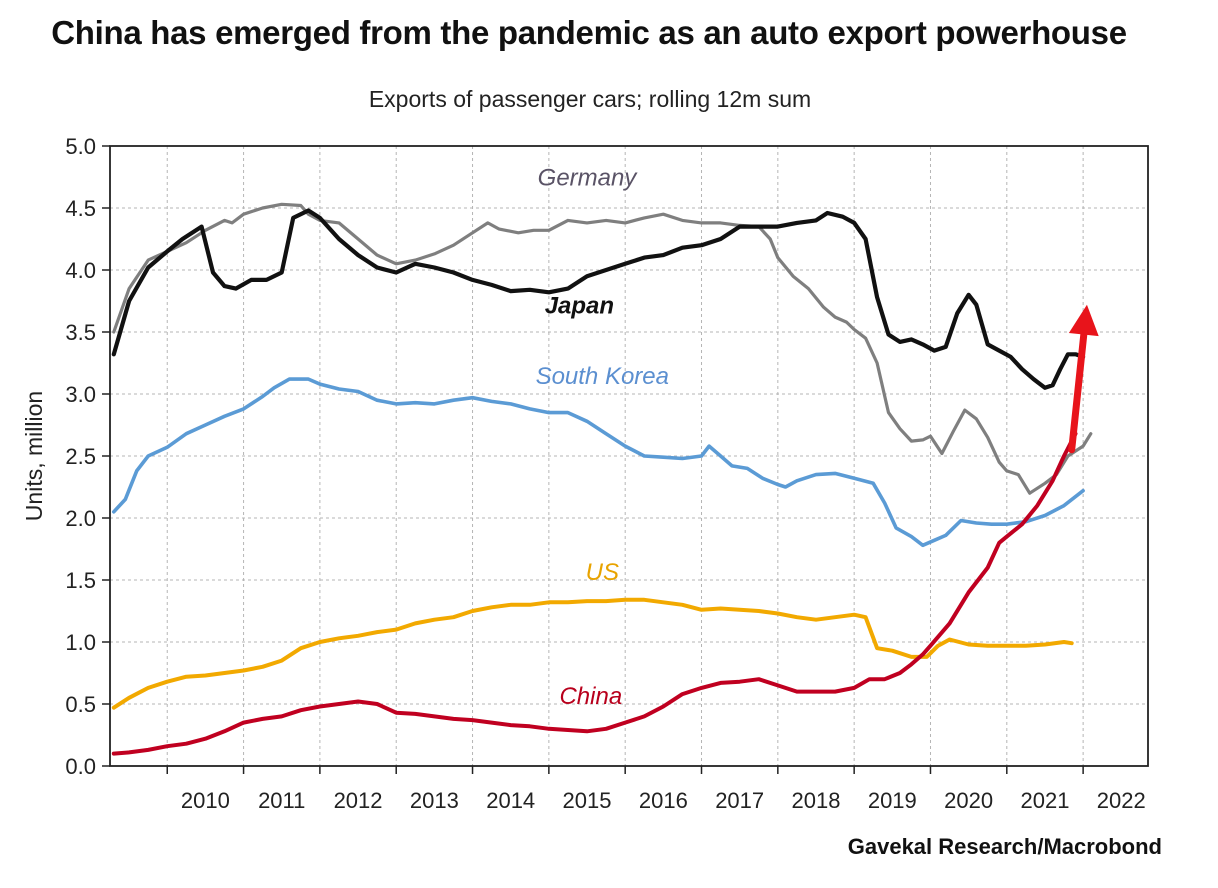 The width and height of the screenshot is (1218, 888). I want to click on series-label-china: China, so click(590, 696).